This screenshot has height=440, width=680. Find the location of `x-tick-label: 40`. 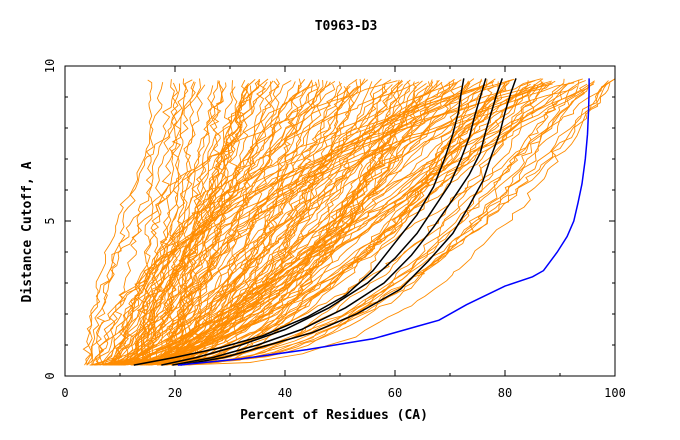

x-tick-label: 40 is located at coordinates (285, 393).